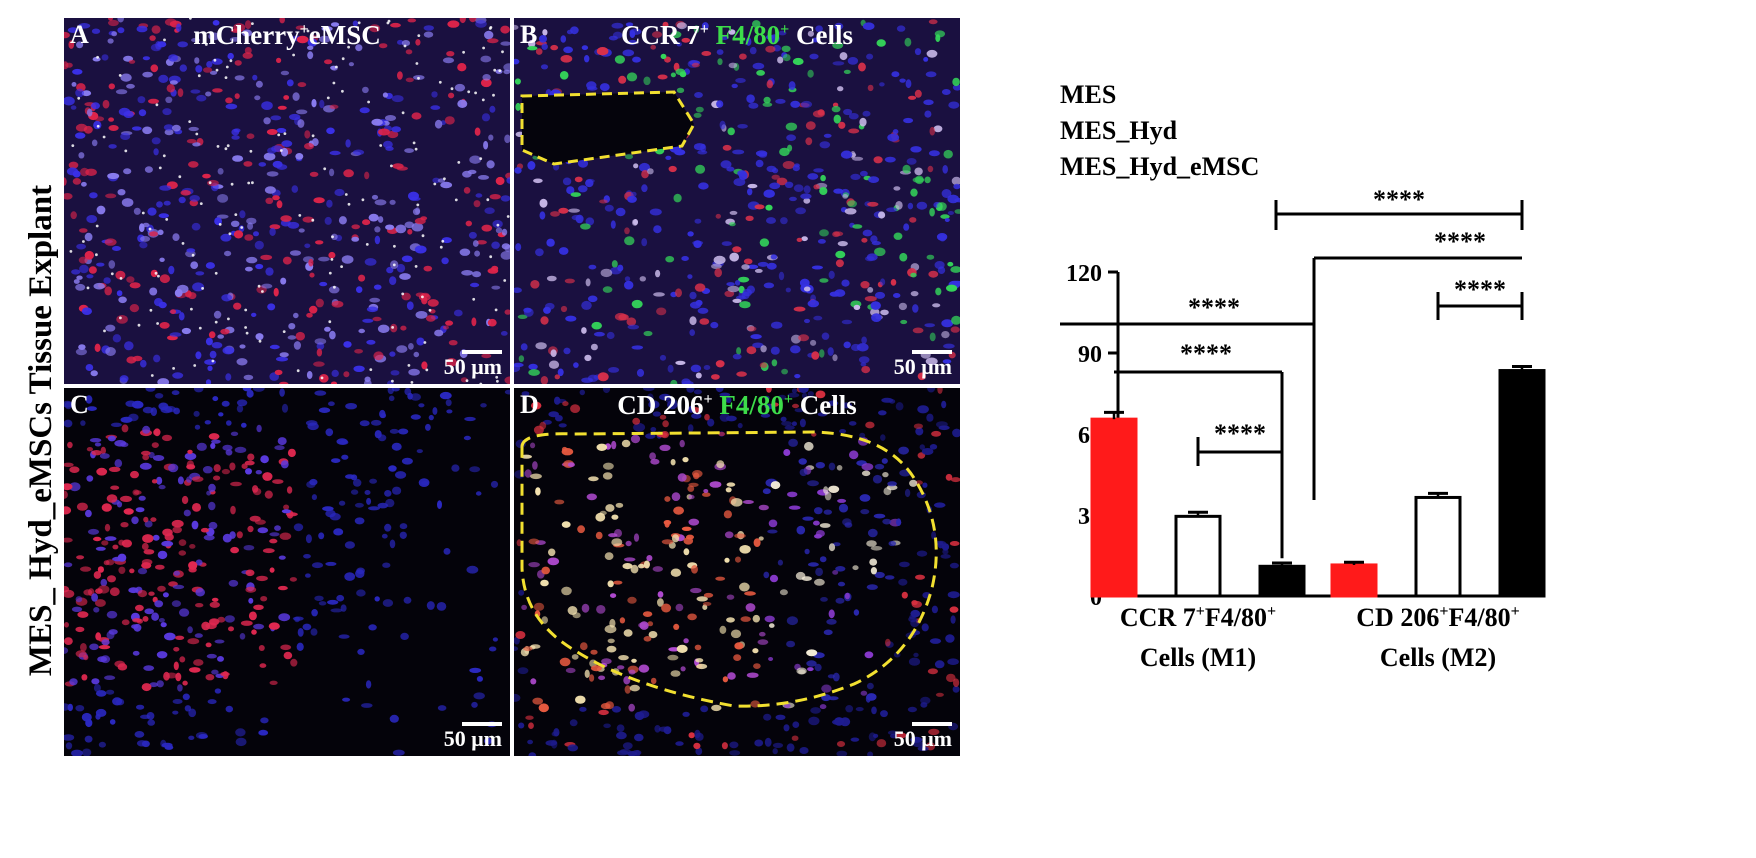 The width and height of the screenshot is (1756, 858). Describe the element at coordinates (1119, 130) in the screenshot. I see `legend-label: MES_Hyd` at that location.